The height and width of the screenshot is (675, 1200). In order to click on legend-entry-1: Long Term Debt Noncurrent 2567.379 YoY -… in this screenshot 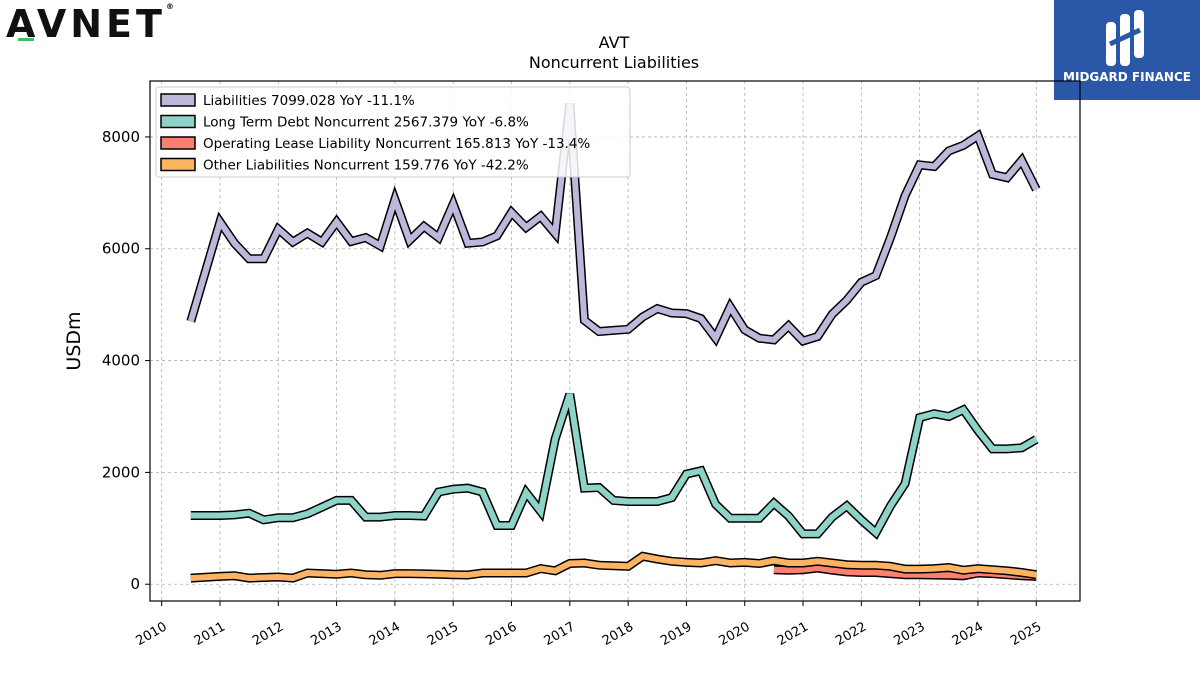, I will do `click(366, 123)`.